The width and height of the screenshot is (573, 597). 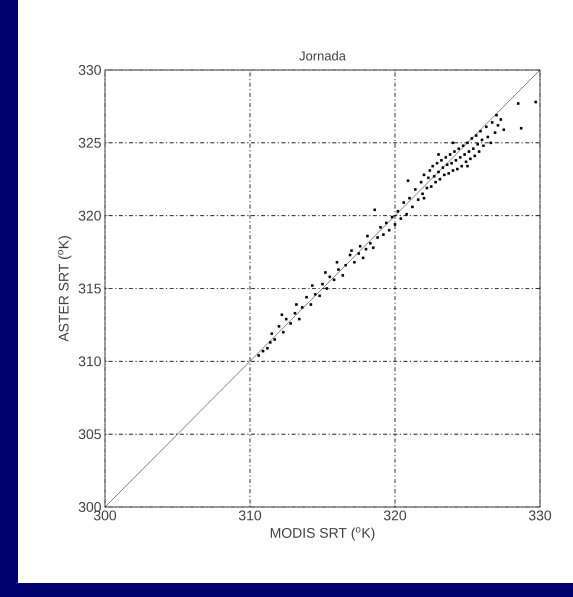 I want to click on y-tick-label: 325, so click(x=89, y=143).